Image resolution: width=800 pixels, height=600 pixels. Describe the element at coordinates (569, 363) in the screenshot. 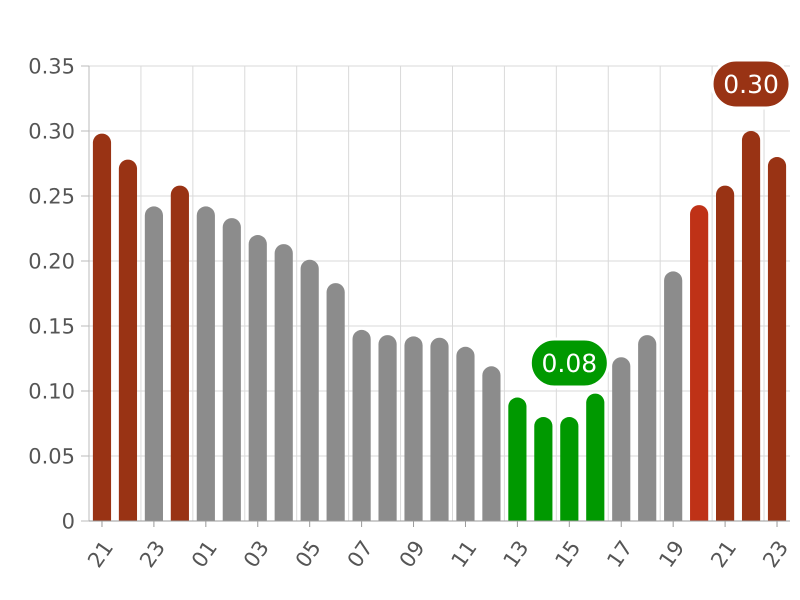

I see `data-label: 0.08` at that location.